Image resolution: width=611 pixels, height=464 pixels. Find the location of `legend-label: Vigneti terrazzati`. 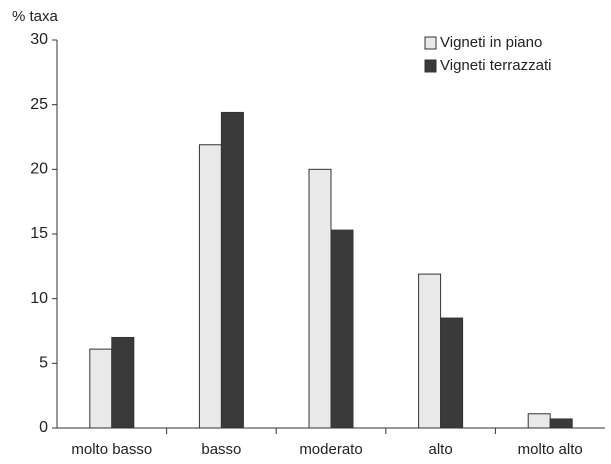

legend-label: Vigneti terrazzati is located at coordinates (495, 65).